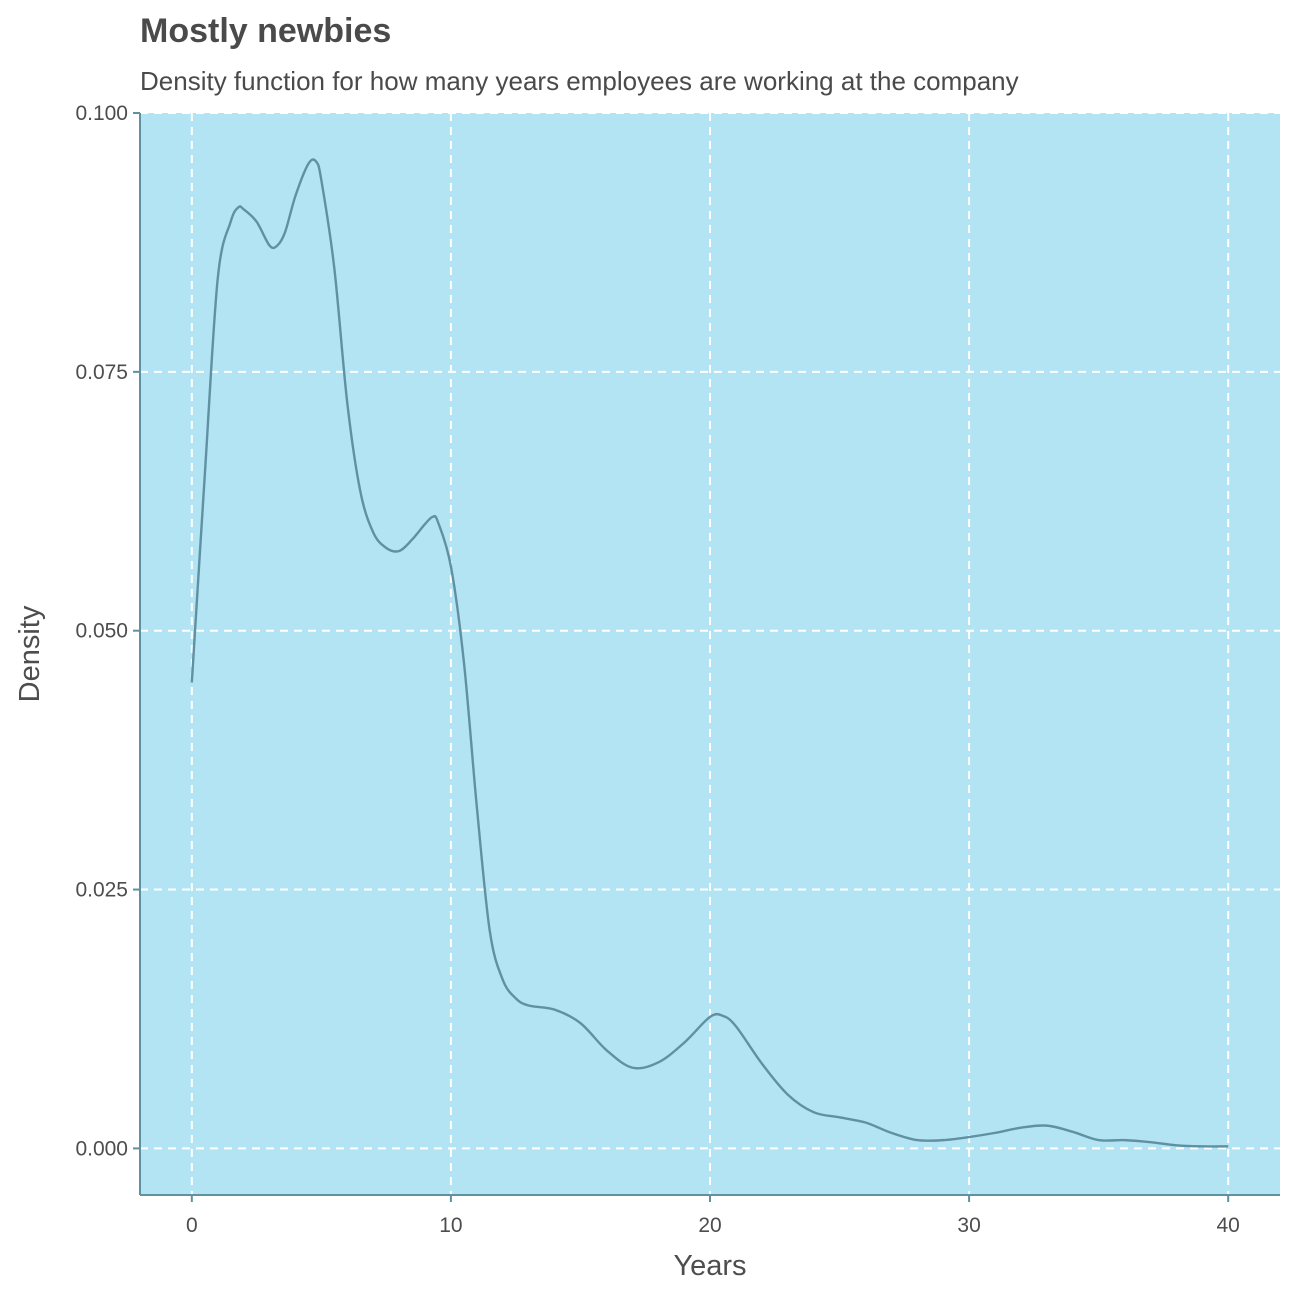  Describe the element at coordinates (101, 890) in the screenshot. I see `y-tick-label: 0.025` at that location.